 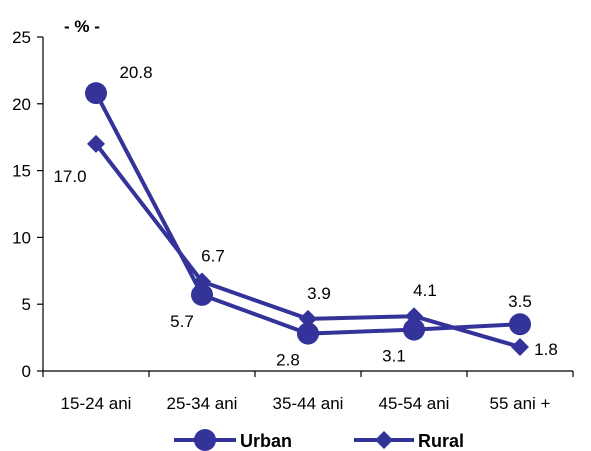 What do you see at coordinates (21, 237) in the screenshot?
I see `y-tick-label: 10` at bounding box center [21, 237].